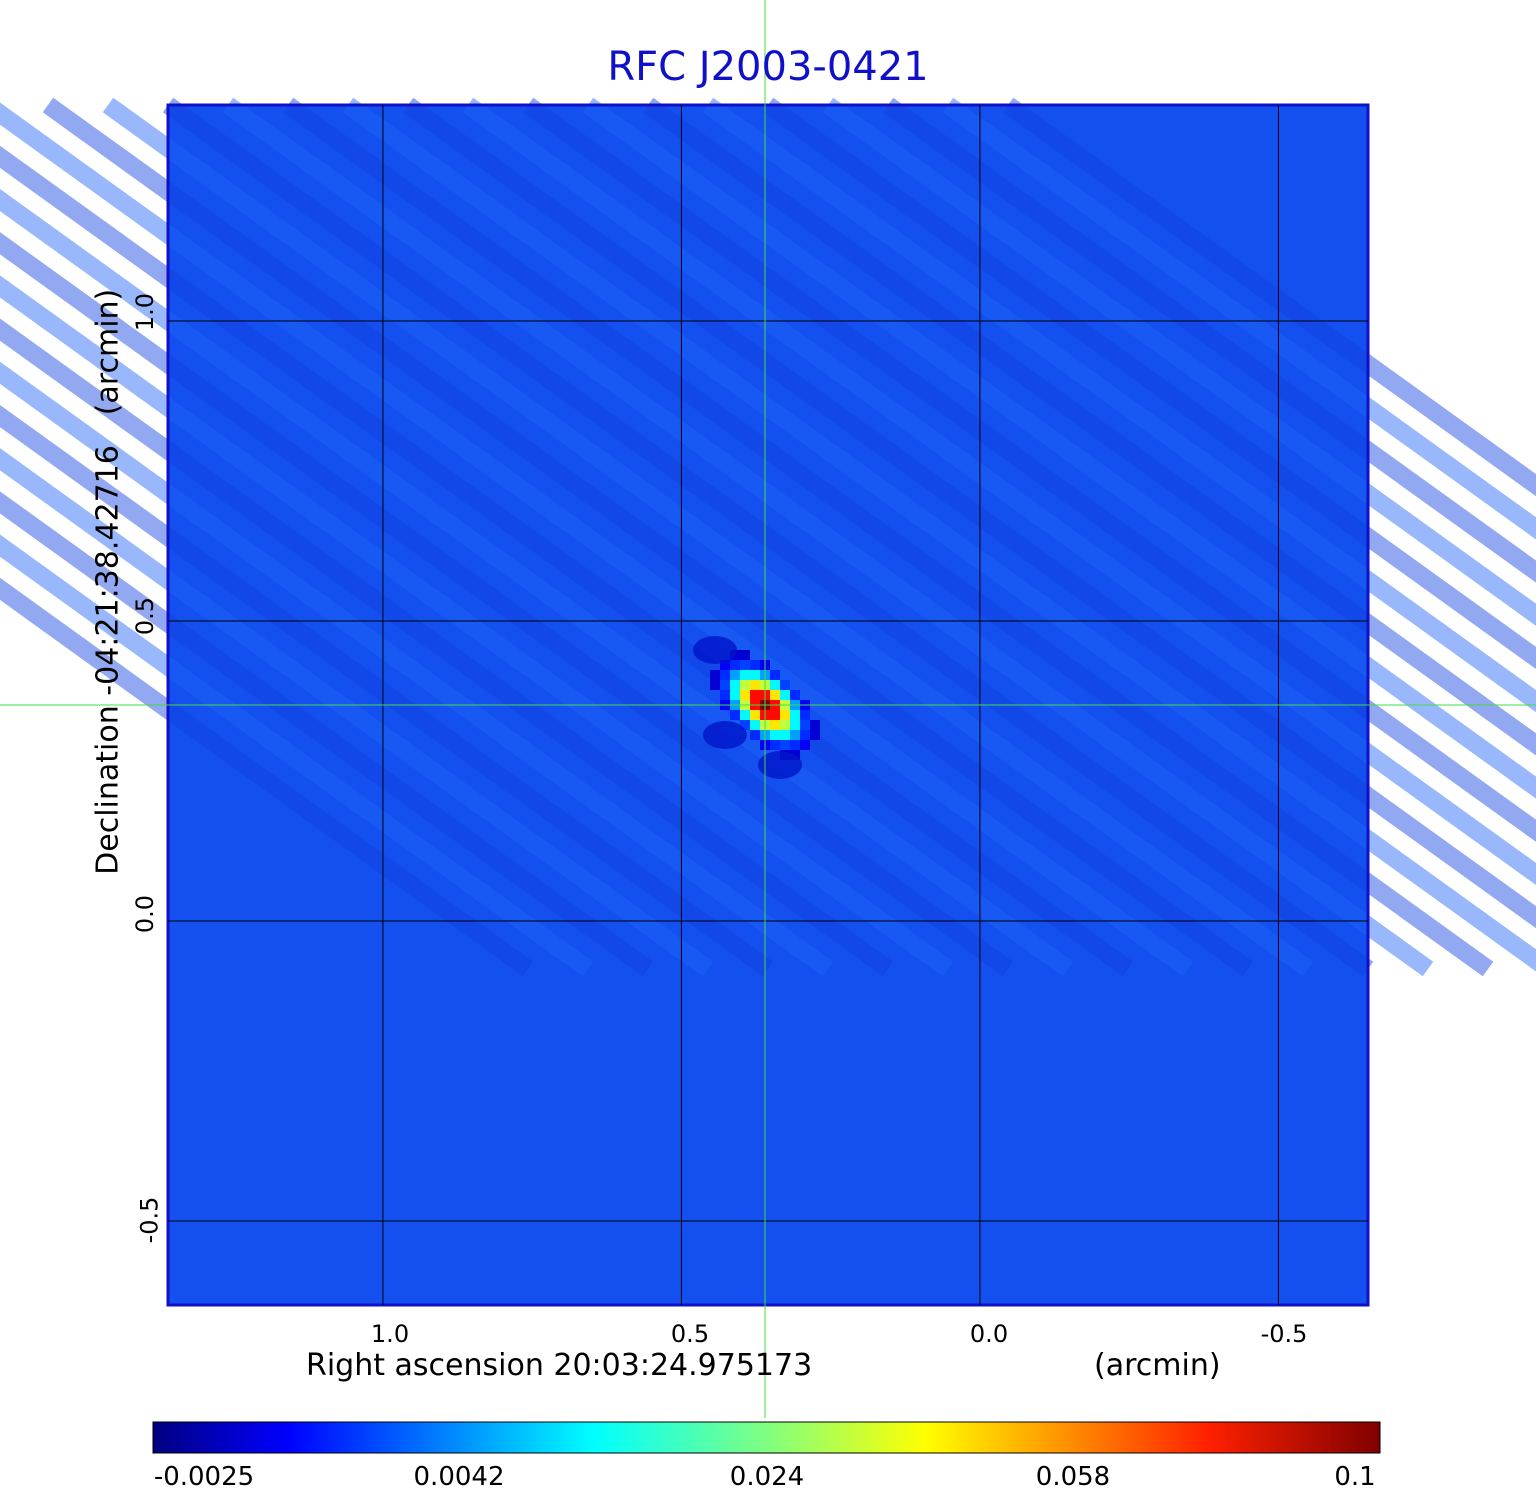 The width and height of the screenshot is (1536, 1511). Describe the element at coordinates (149, 1220) in the screenshot. I see `y-tick-label: -0.5` at that location.